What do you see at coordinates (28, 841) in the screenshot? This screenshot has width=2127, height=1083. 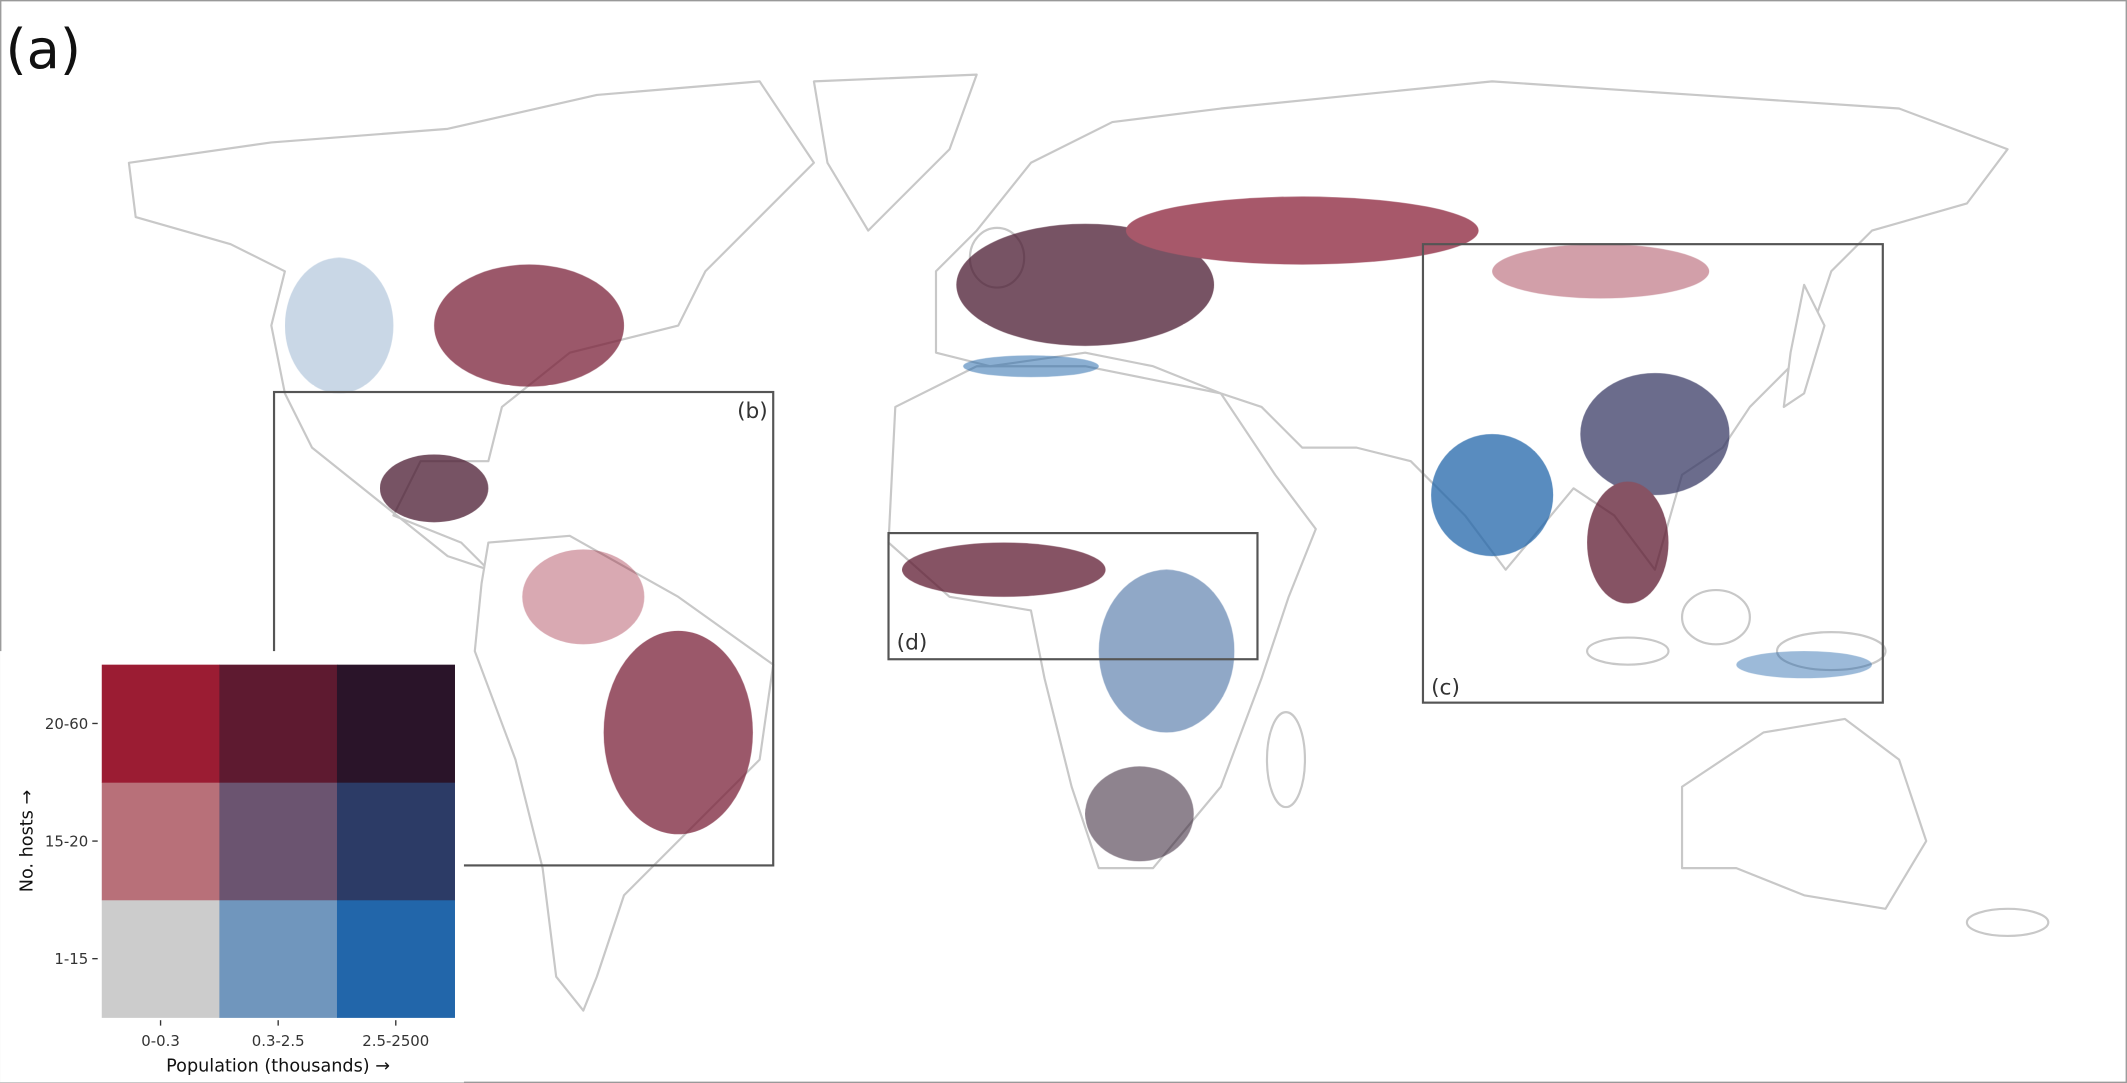 I see `legend-y-title: No. hosts →` at bounding box center [28, 841].